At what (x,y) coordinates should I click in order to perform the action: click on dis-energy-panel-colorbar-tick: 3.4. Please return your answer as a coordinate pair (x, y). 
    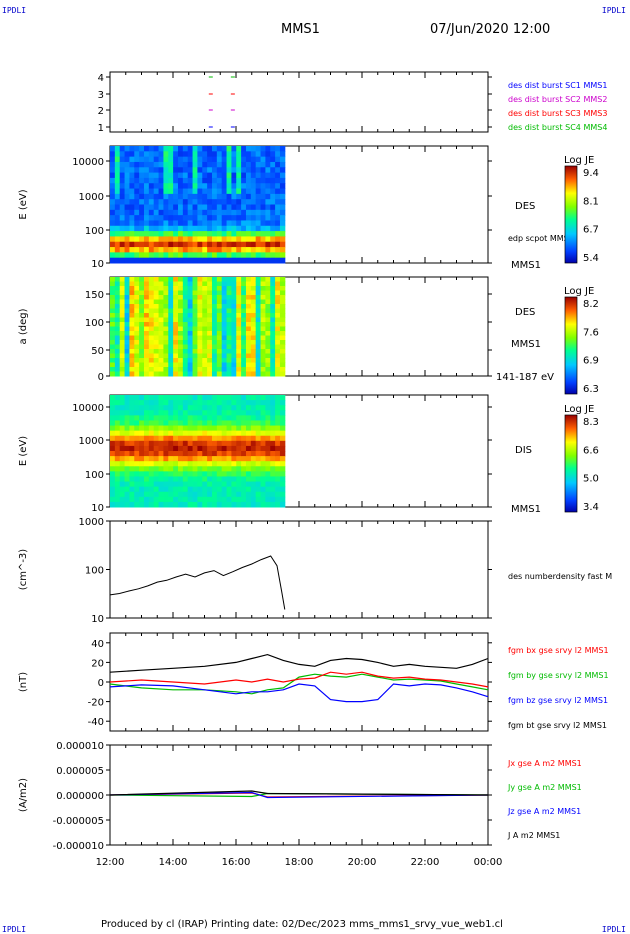
    Looking at the image, I should click on (591, 507).